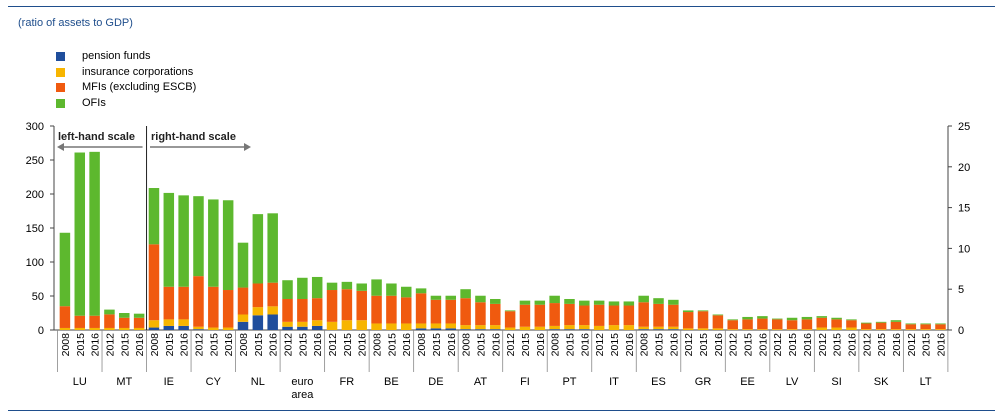 The width and height of the screenshot is (1007, 420). Describe the element at coordinates (481, 382) in the screenshot. I see `group-label: AT` at that location.